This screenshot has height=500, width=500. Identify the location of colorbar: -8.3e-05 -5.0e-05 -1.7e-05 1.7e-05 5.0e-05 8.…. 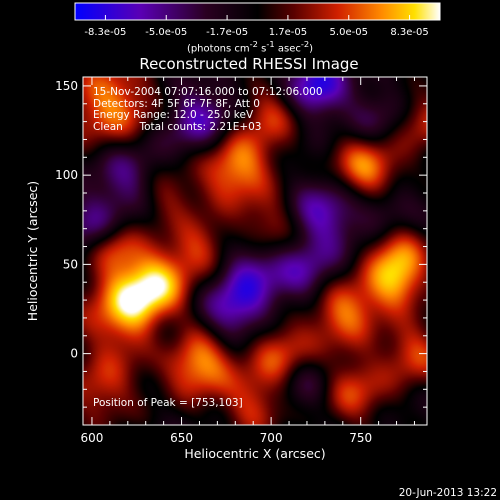
(257, 20).